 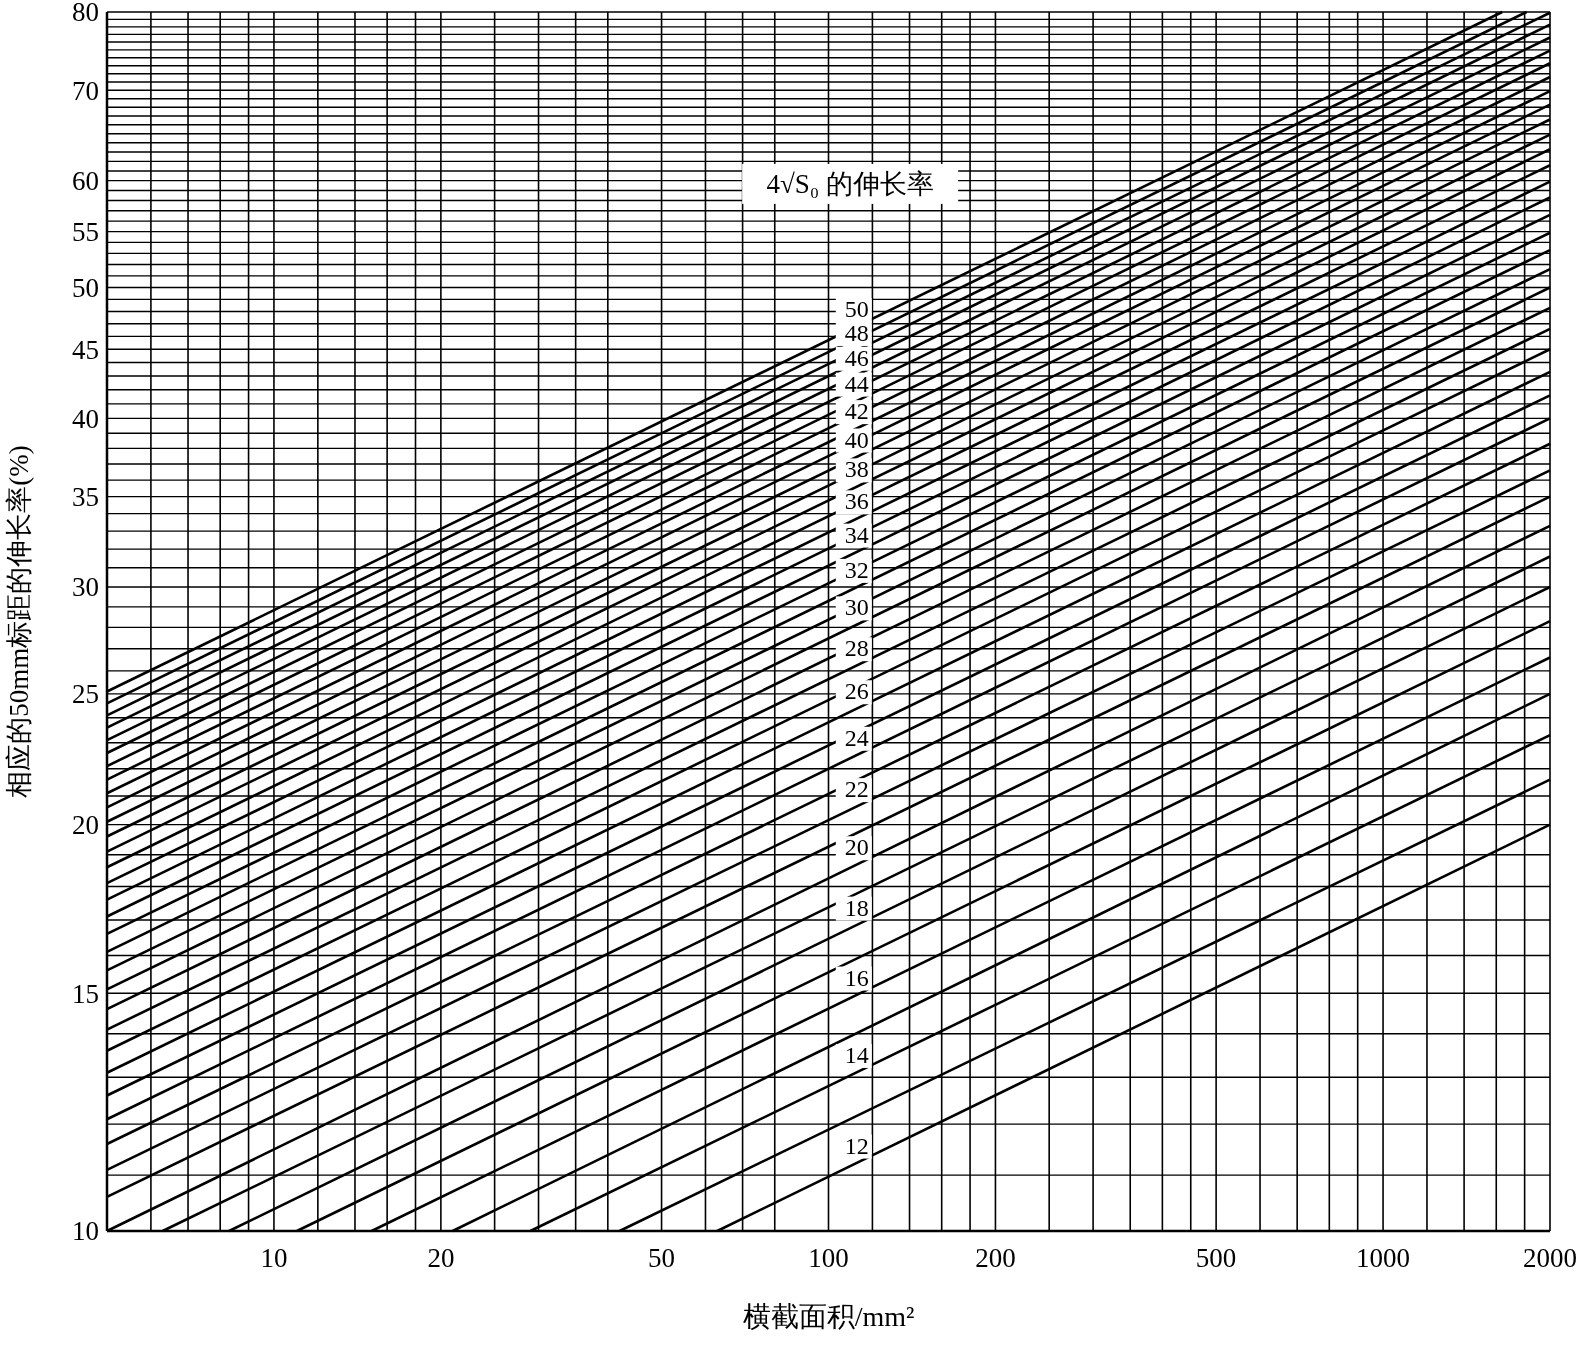 I want to click on x-tick-label: 2000, so click(x=1550, y=1258).